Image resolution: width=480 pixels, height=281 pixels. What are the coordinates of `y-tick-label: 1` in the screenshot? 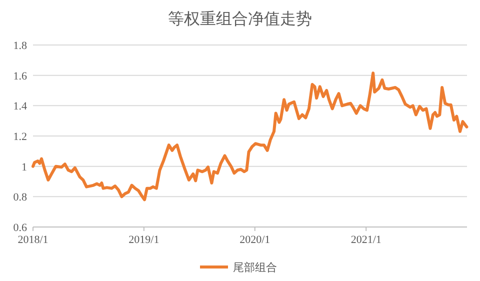 It's located at (24, 167).